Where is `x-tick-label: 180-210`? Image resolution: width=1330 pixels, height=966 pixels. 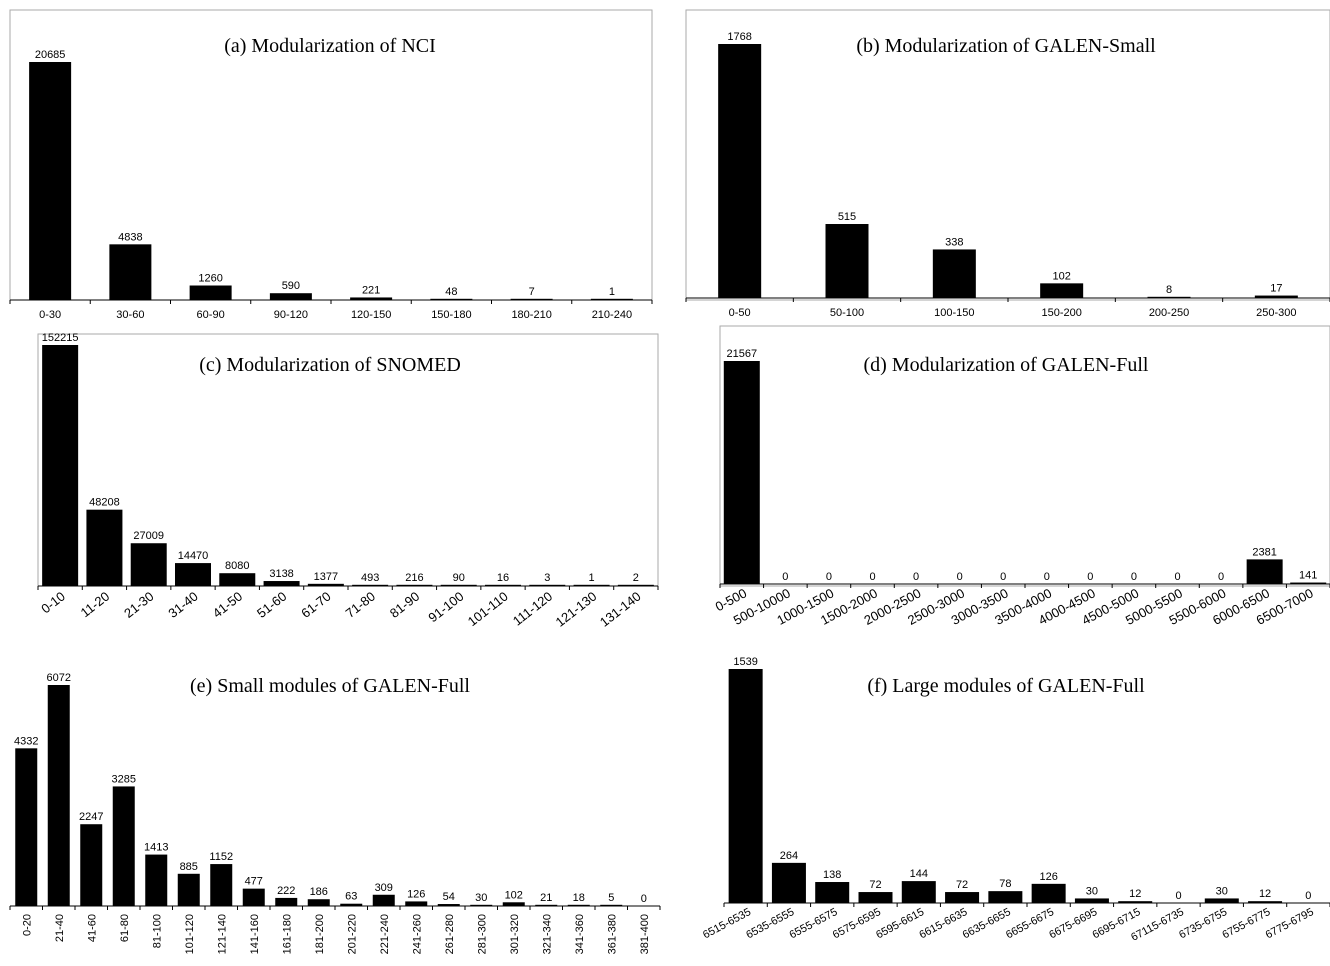
x-tick-label: 180-210 is located at coordinates (531, 315).